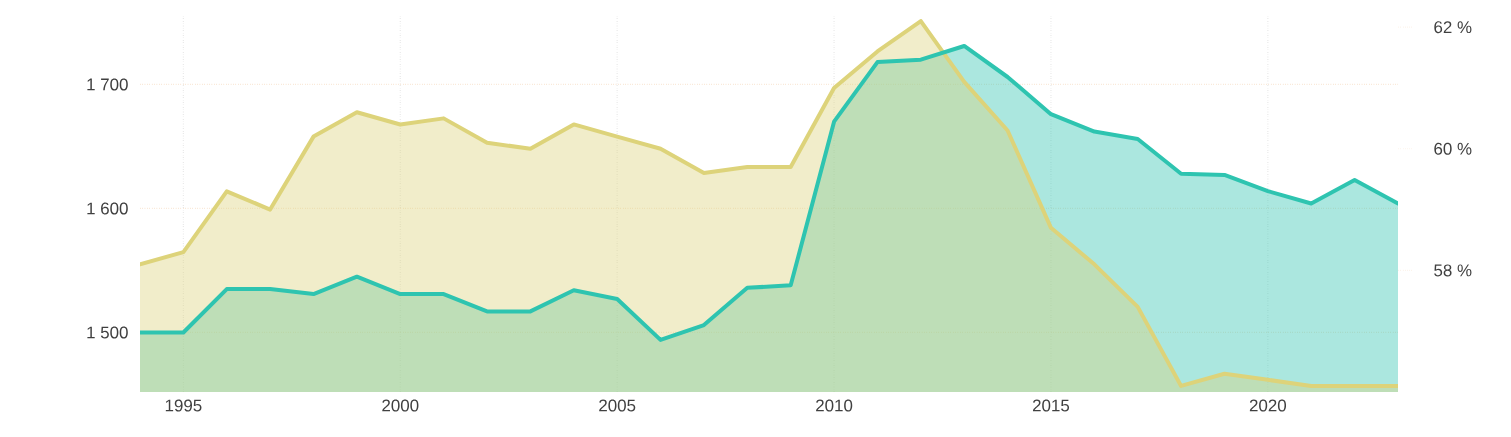  Describe the element at coordinates (834, 405) in the screenshot. I see `x-tick-label: 2010` at that location.